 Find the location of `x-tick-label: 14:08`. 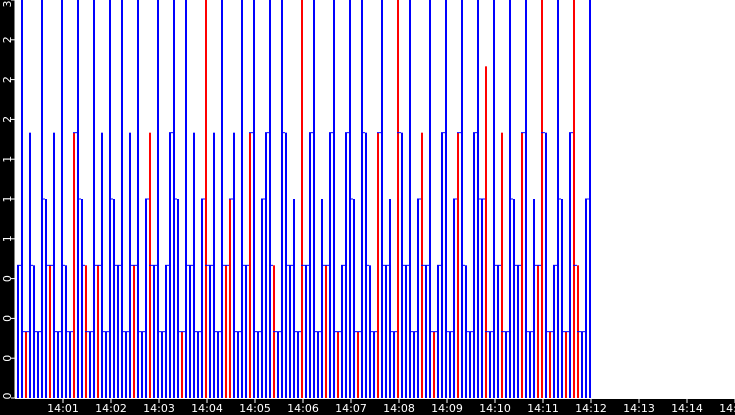

x-tick-label: 14:08 is located at coordinates (399, 408).